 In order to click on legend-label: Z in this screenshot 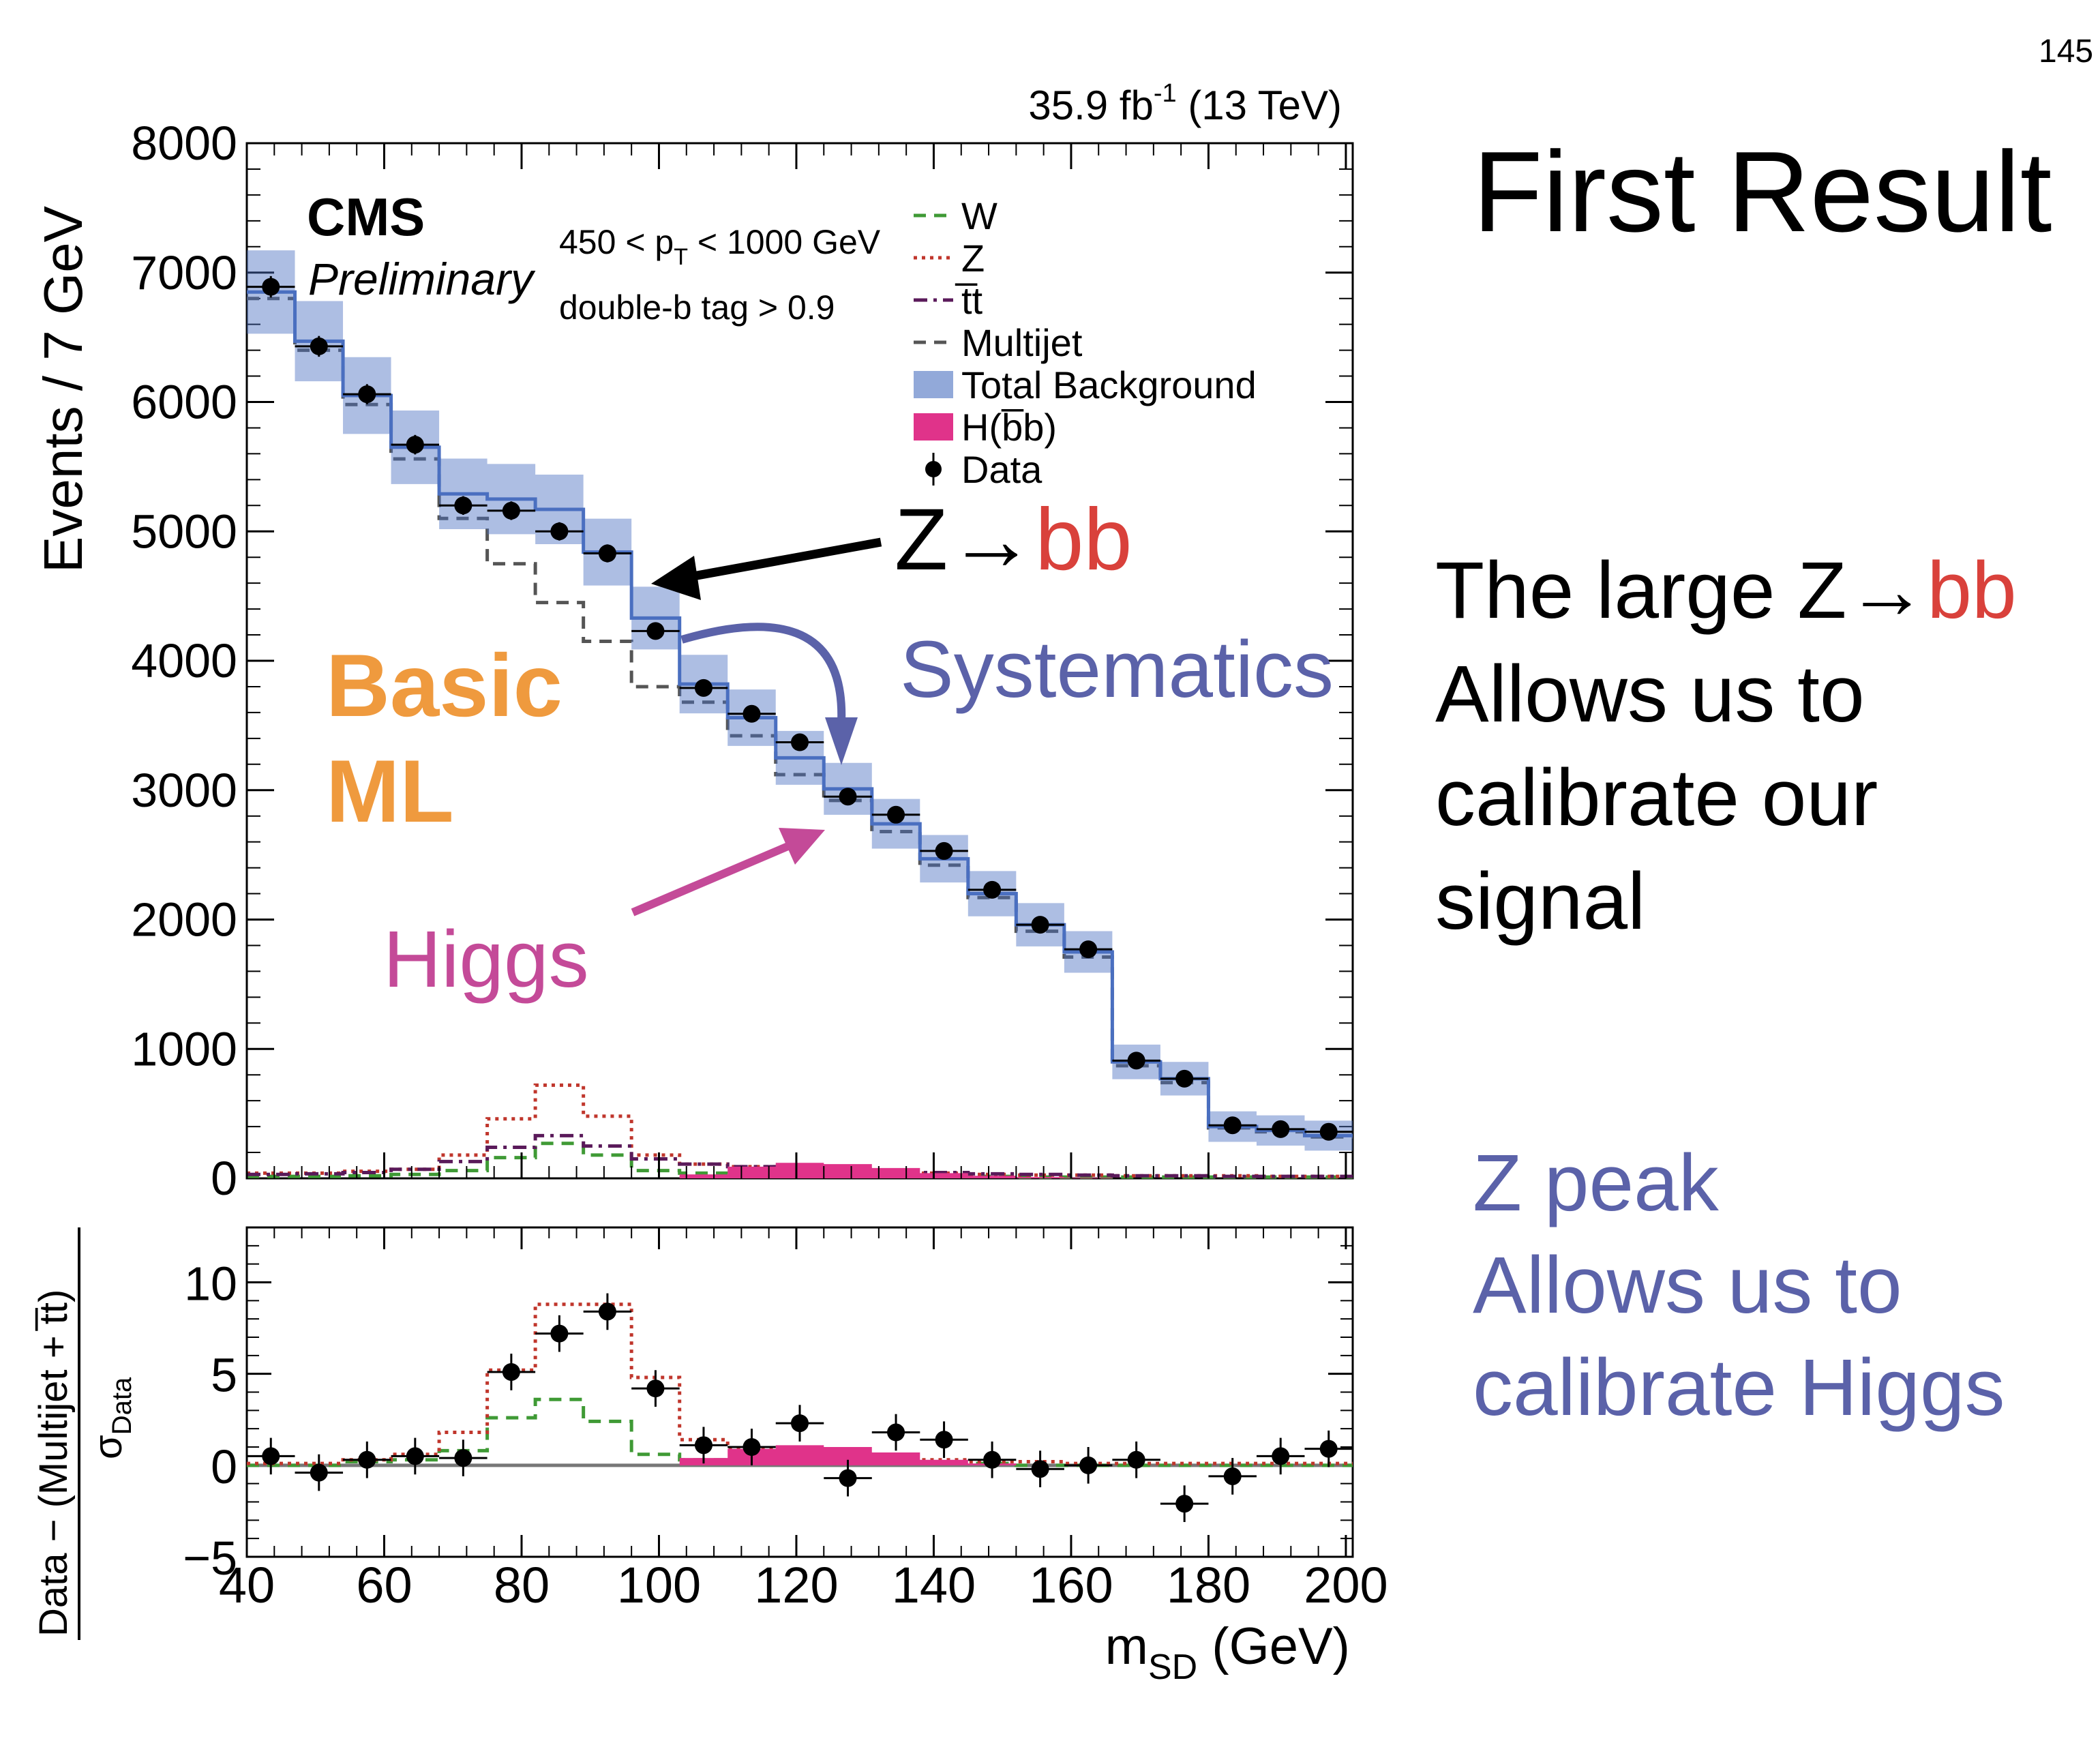, I will do `click(973, 258)`.